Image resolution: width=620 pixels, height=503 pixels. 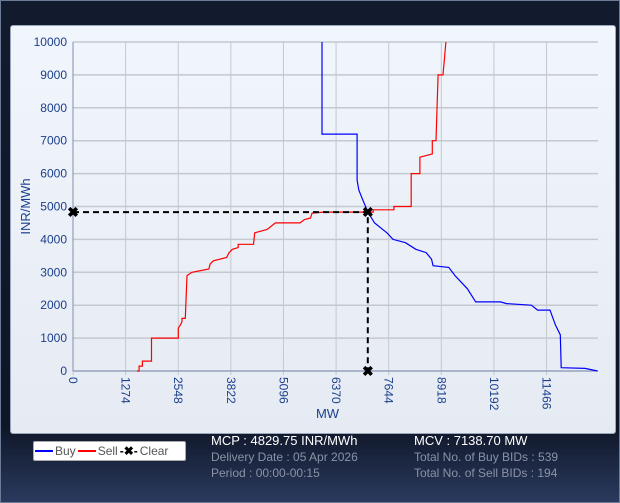 I want to click on x-tick-label: 6370, so click(x=336, y=390).